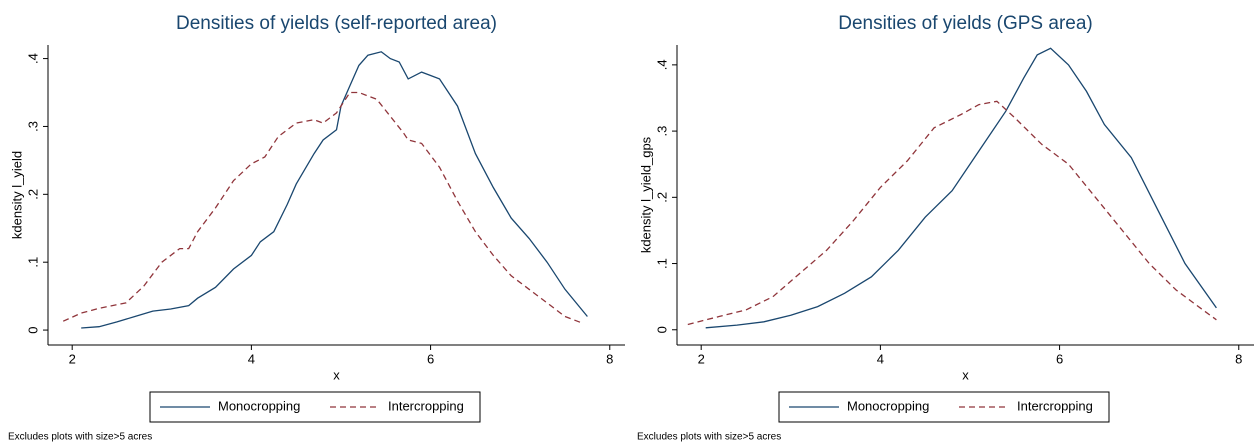 This screenshot has height=445, width=1258. What do you see at coordinates (336, 23) in the screenshot?
I see `chart-title: Densities of yields (self-reported area)` at bounding box center [336, 23].